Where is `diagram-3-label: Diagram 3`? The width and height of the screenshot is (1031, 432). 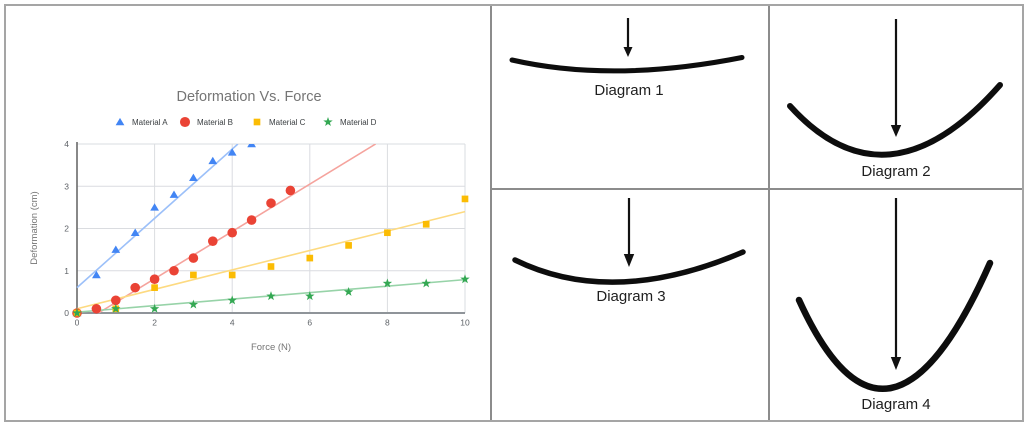
diagram-3-label: Diagram 3 is located at coordinates (630, 296).